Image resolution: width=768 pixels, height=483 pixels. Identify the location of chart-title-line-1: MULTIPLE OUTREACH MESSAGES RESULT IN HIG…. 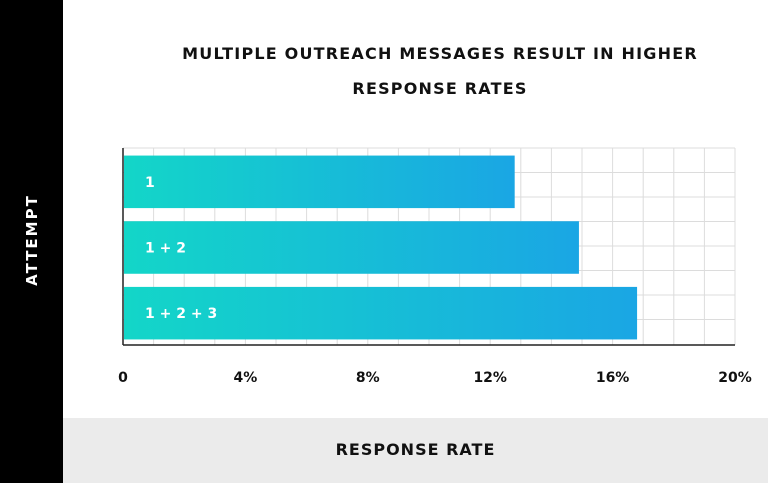
(440, 53).